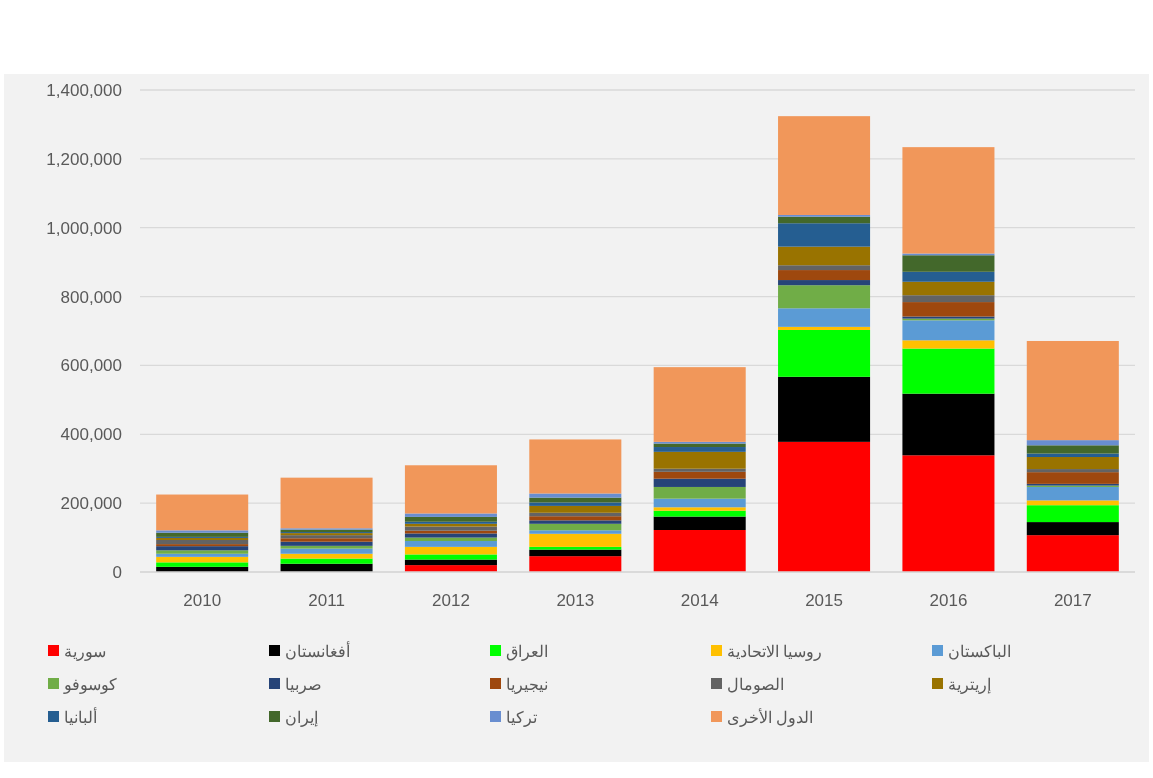 This screenshot has width=1153, height=778. I want to click on legend-label: سورية, so click(85, 652).